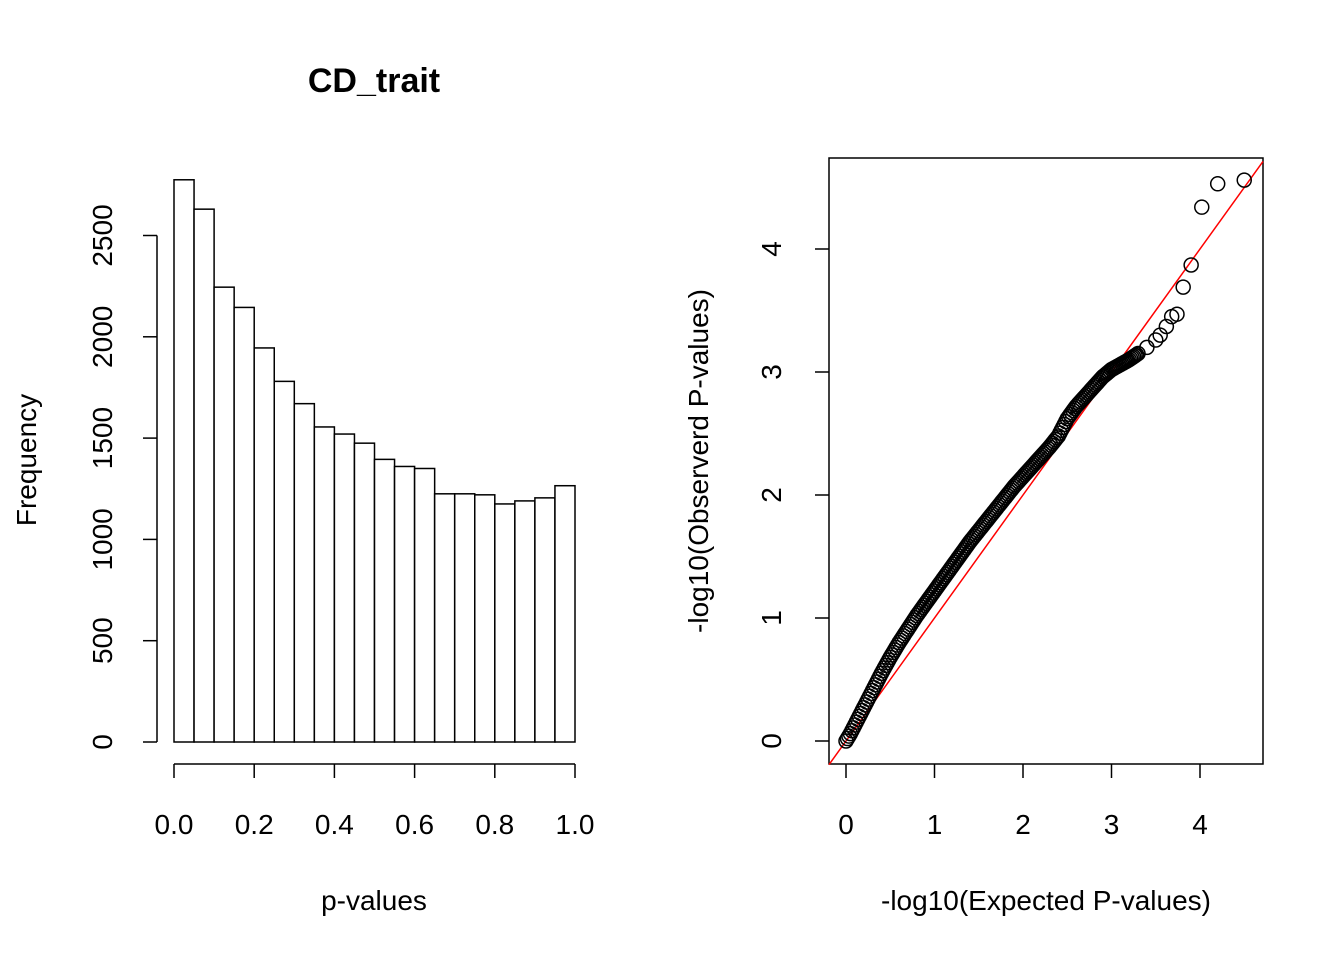 Image resolution: width=1344 pixels, height=960 pixels. What do you see at coordinates (102, 235) in the screenshot?
I see `histogram-y-tick-label: 2500` at bounding box center [102, 235].